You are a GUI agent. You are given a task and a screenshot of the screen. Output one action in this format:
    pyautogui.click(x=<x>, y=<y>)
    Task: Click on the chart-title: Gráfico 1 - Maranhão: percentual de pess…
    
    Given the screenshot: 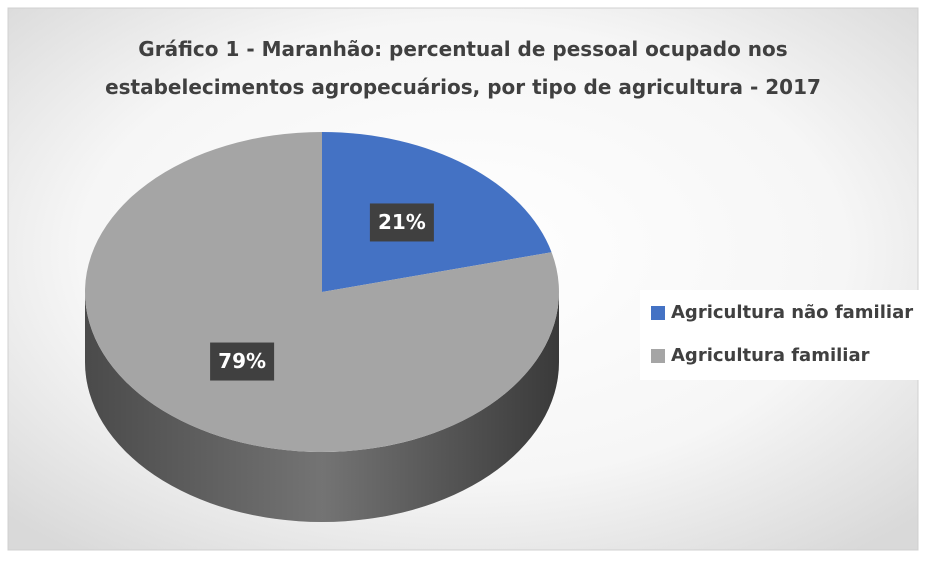 What is the action you would take?
    pyautogui.click(x=463, y=68)
    